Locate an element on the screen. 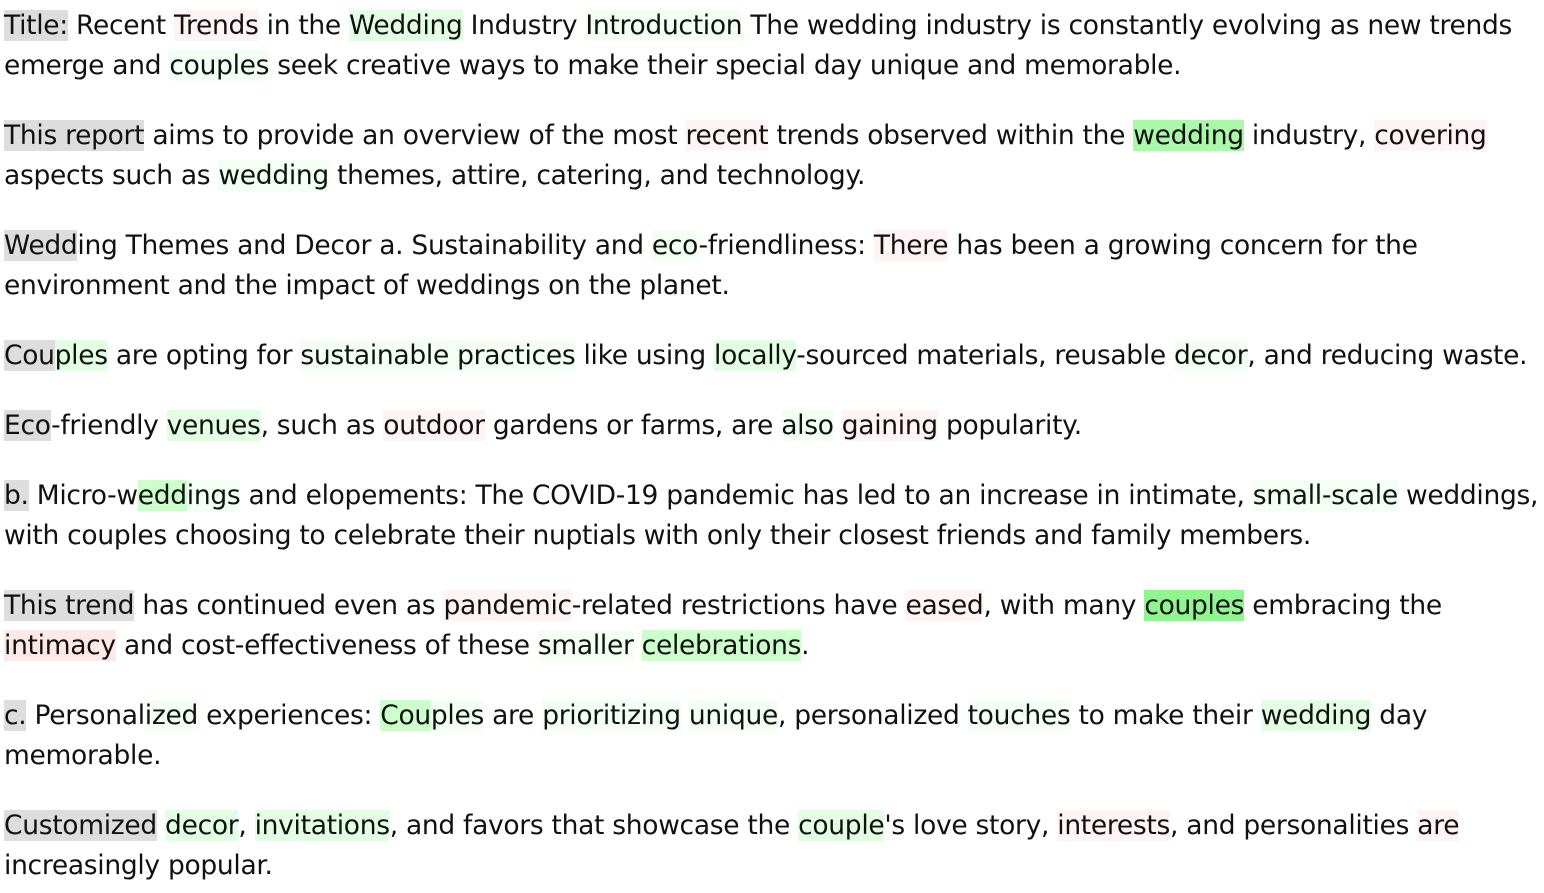  text-span: popularity. is located at coordinates (1009, 425).